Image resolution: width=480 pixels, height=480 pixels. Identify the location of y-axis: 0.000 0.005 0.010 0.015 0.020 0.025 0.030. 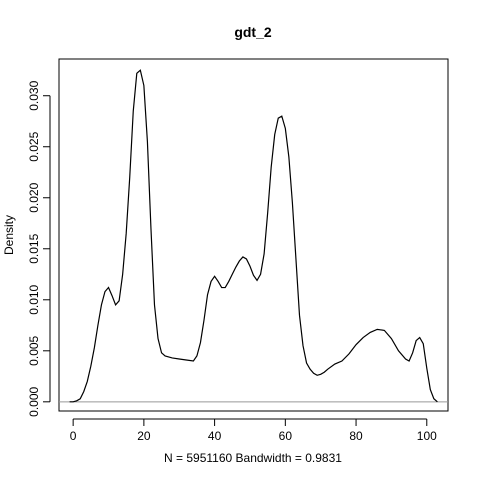
(38, 248).